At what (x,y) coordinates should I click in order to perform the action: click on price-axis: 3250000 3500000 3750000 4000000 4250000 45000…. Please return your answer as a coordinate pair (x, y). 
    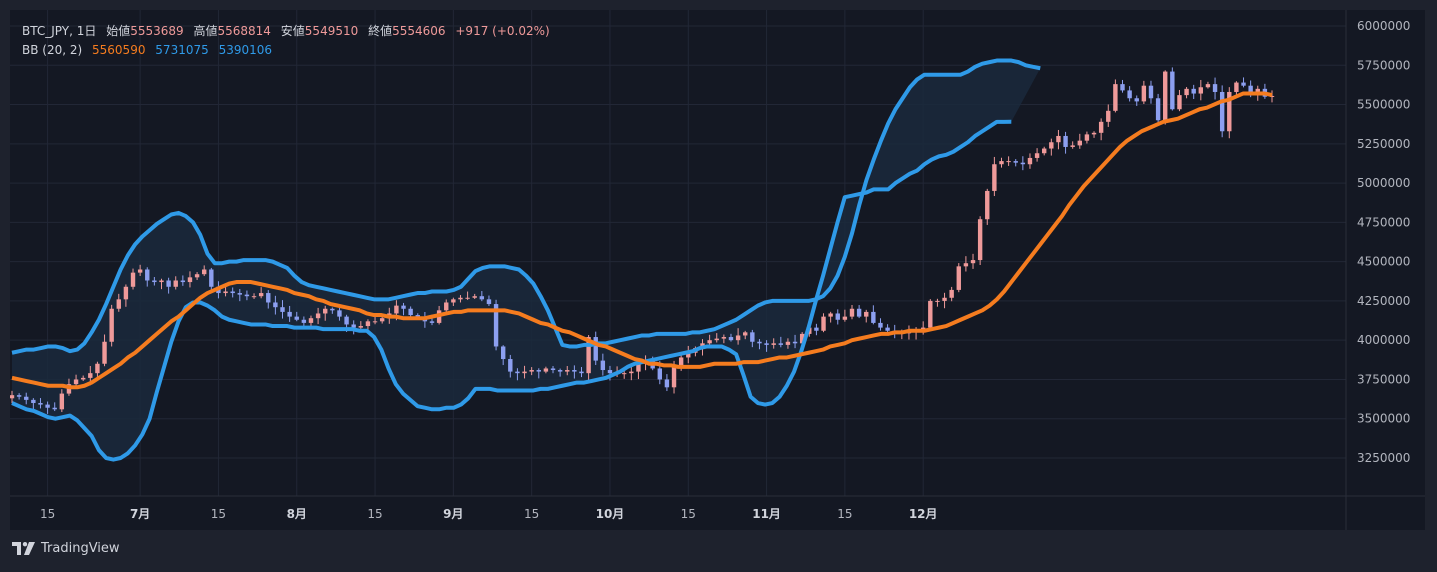
    Looking at the image, I should click on (1383, 242).